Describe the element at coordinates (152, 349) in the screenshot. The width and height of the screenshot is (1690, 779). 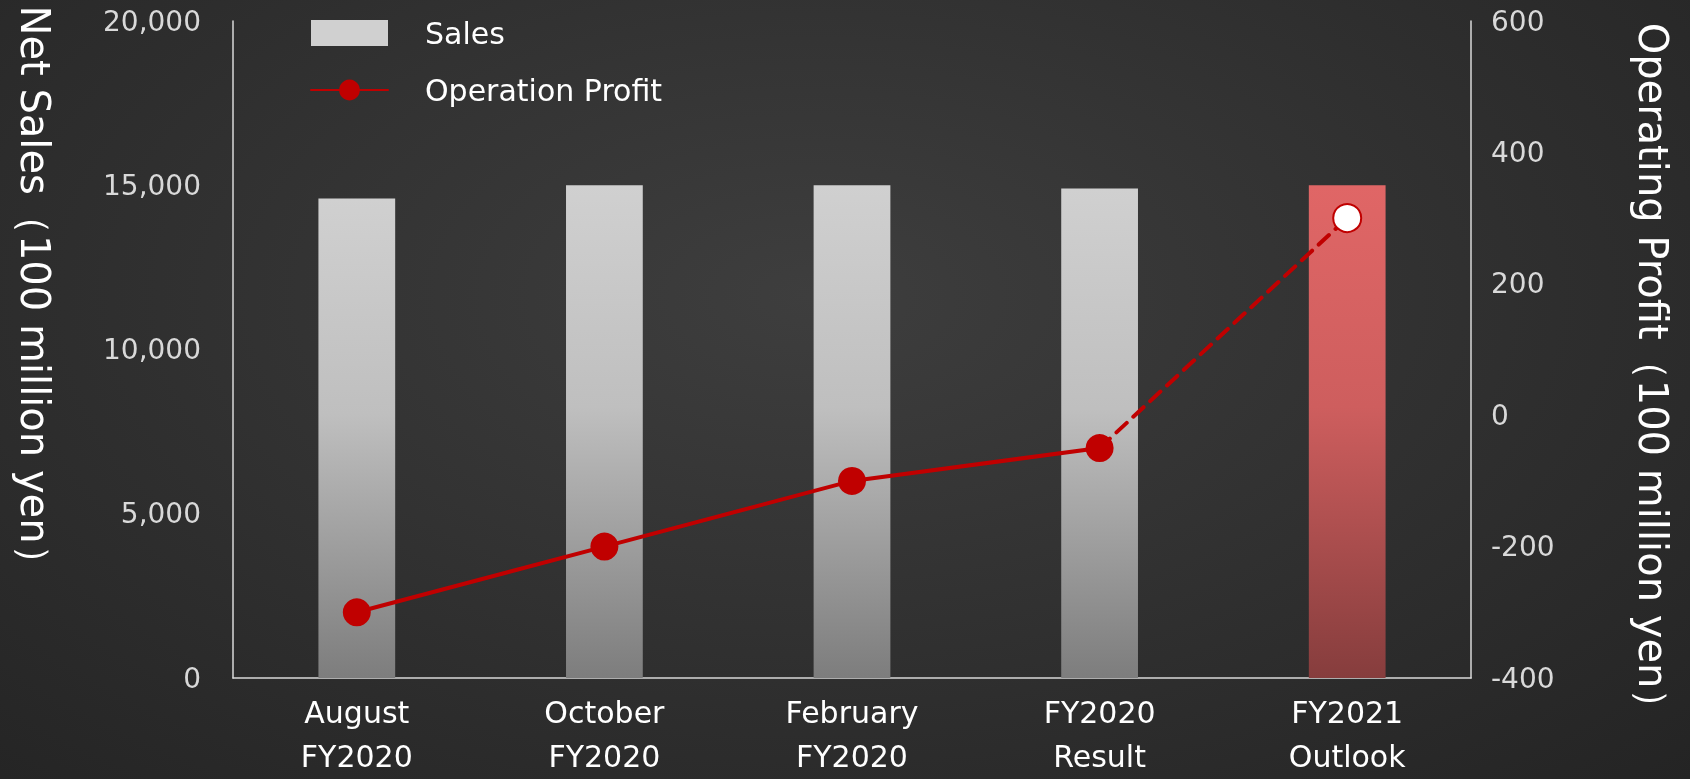
I see `y-tick-label: 10,000` at that location.